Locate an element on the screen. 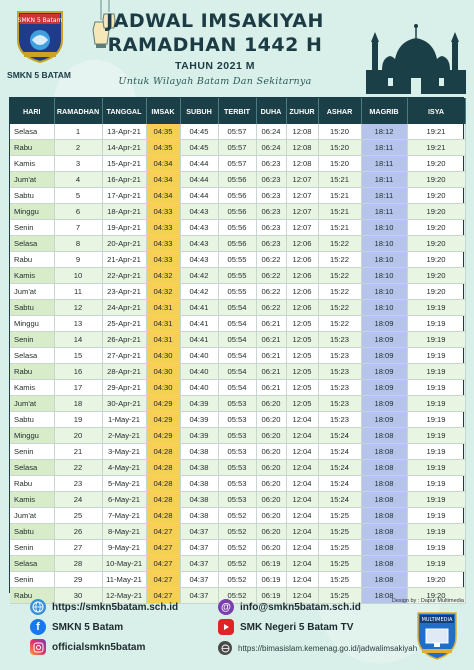  column-header-imsak: IMSAK is located at coordinates (163, 111).